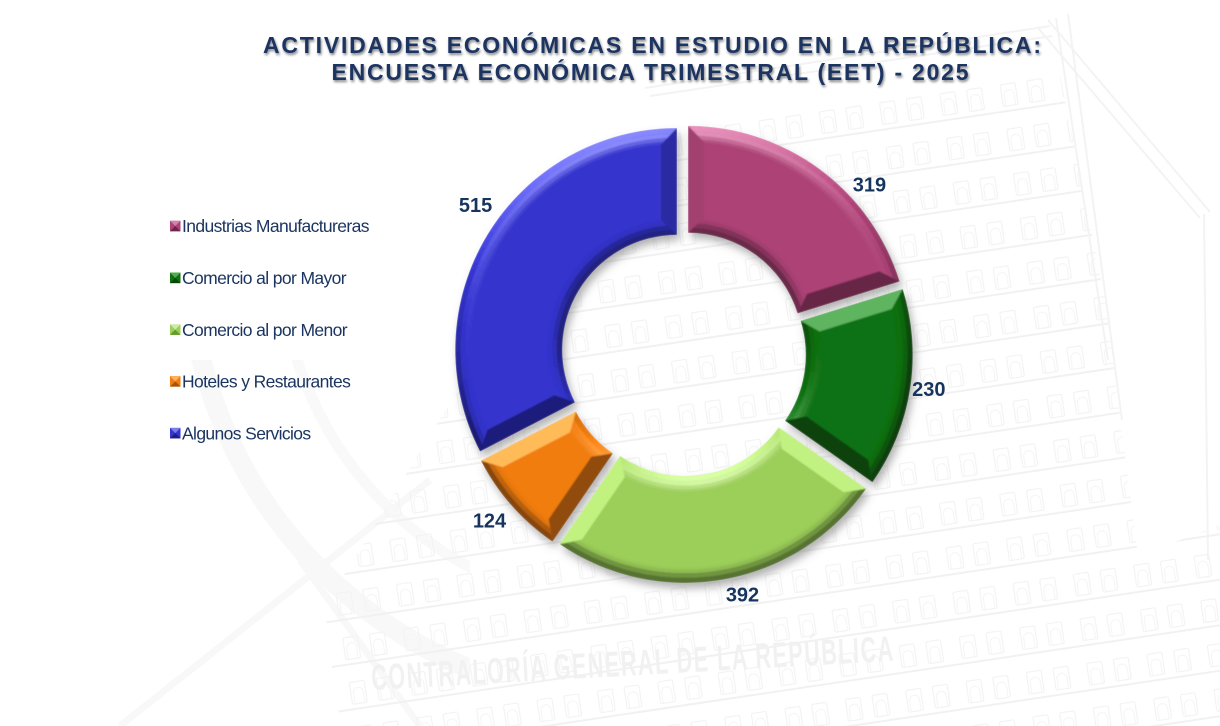  I want to click on svg-text: 124, so click(490, 521).